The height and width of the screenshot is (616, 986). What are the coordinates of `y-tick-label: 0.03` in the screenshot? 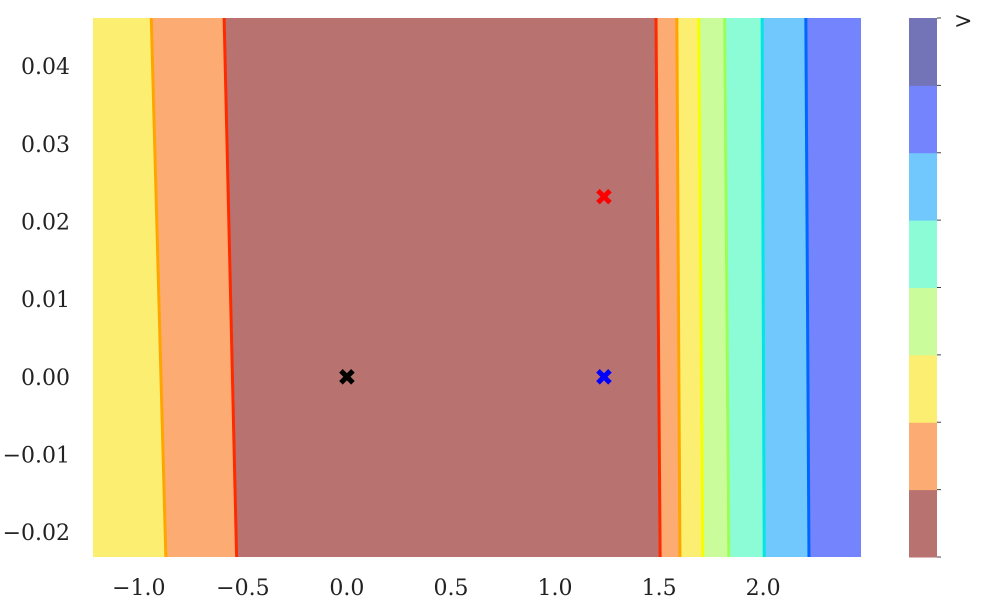 It's located at (45, 145).